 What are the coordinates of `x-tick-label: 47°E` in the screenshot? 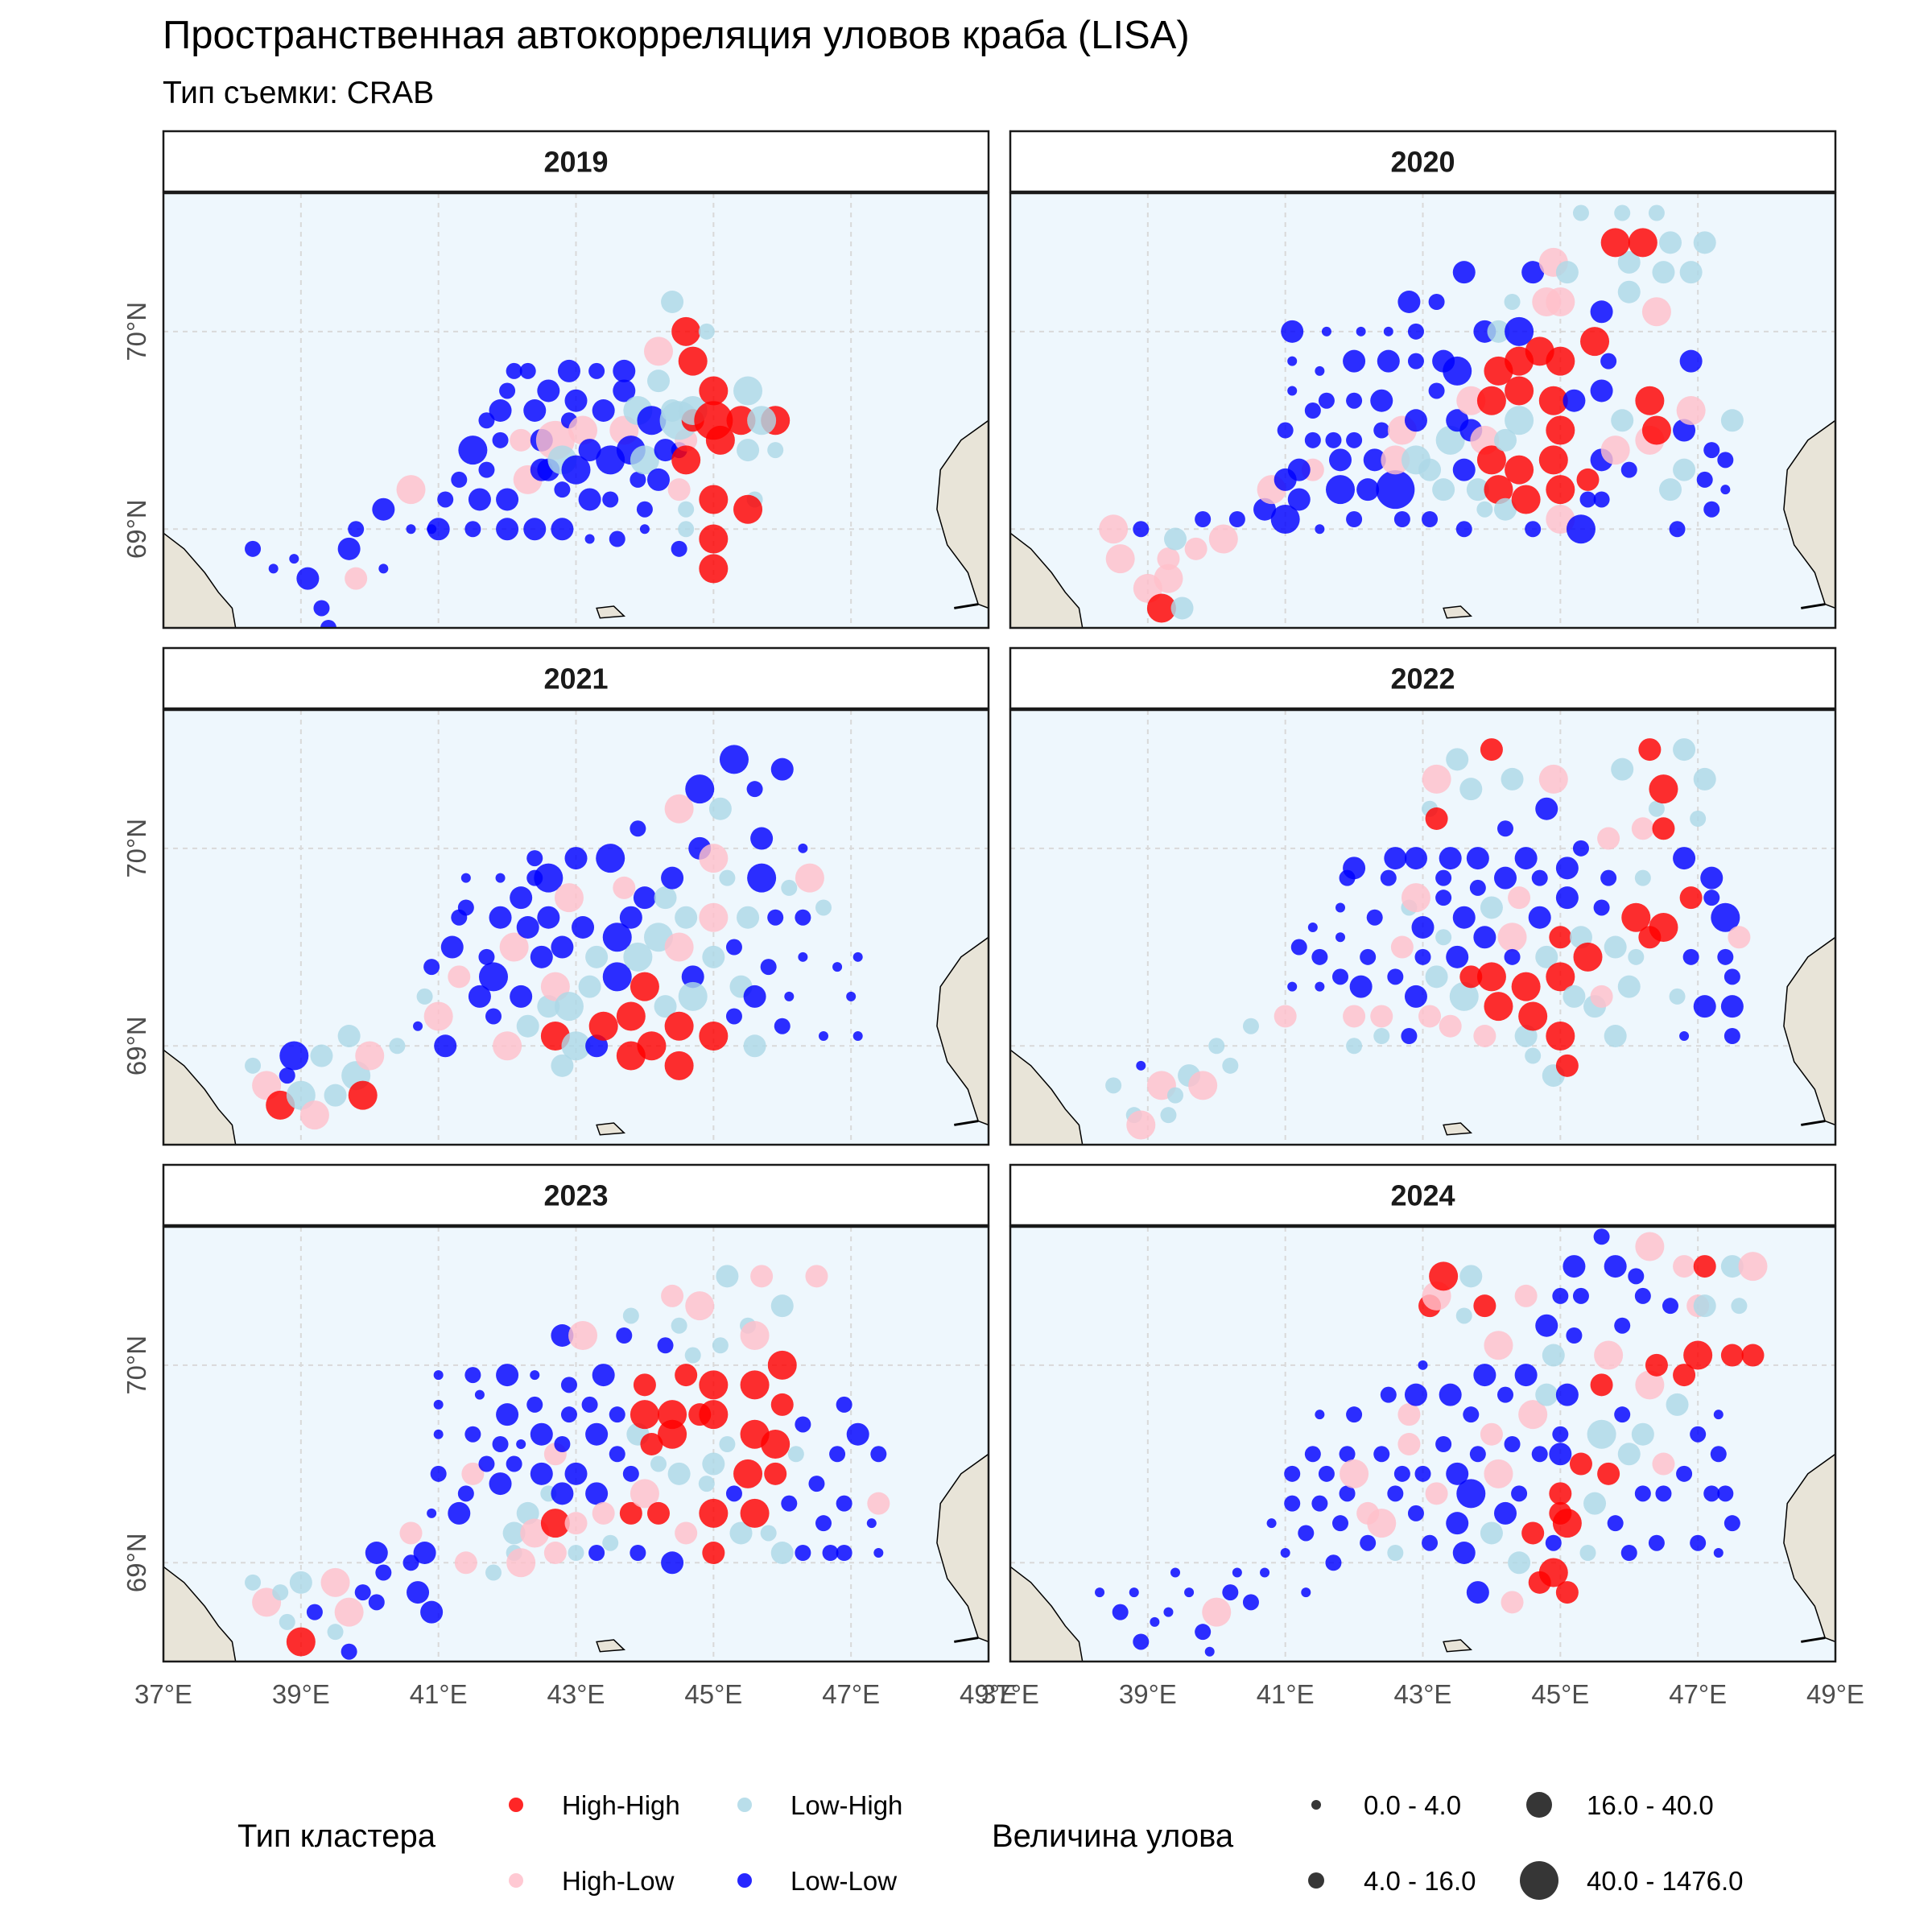 It's located at (851, 1694).